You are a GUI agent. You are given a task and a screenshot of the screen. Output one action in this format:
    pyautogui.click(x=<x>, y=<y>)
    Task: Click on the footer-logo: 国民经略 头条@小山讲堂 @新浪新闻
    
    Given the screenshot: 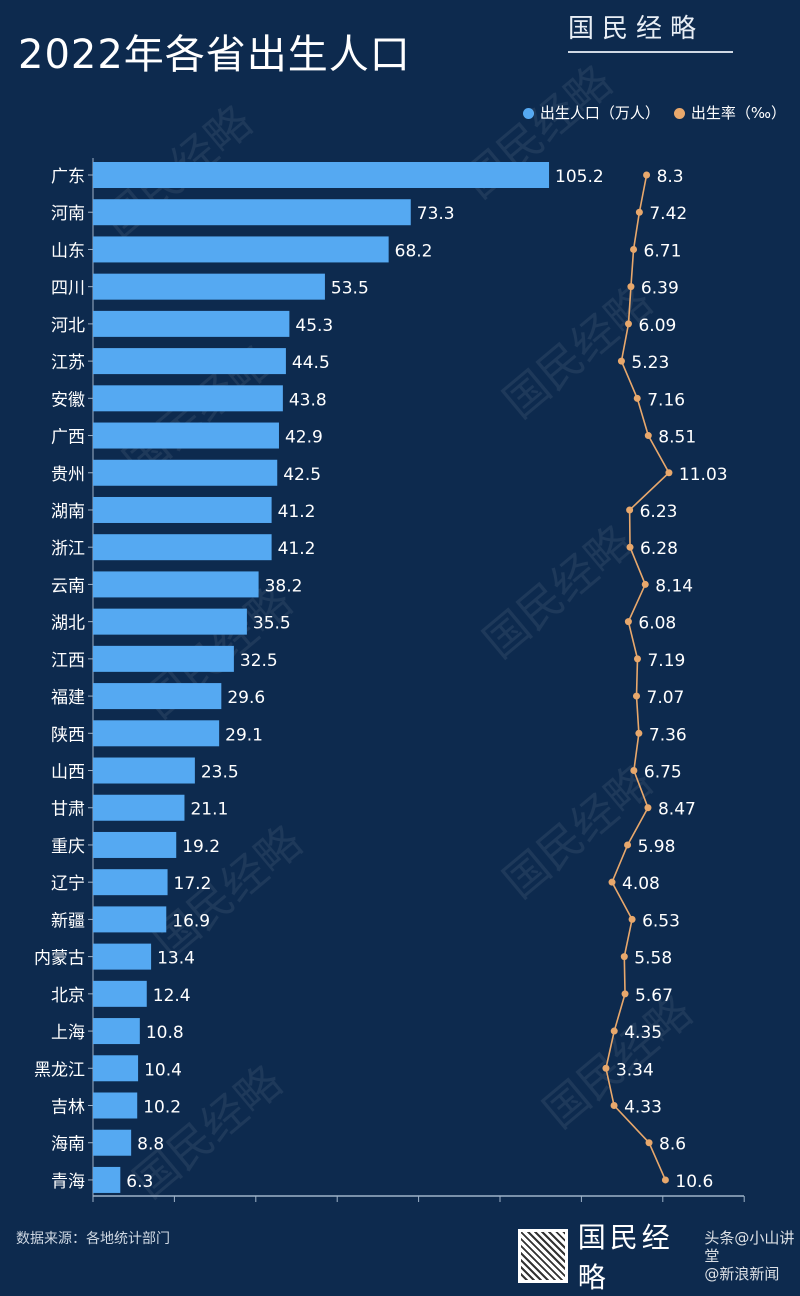 What is the action you would take?
    pyautogui.click(x=659, y=1256)
    